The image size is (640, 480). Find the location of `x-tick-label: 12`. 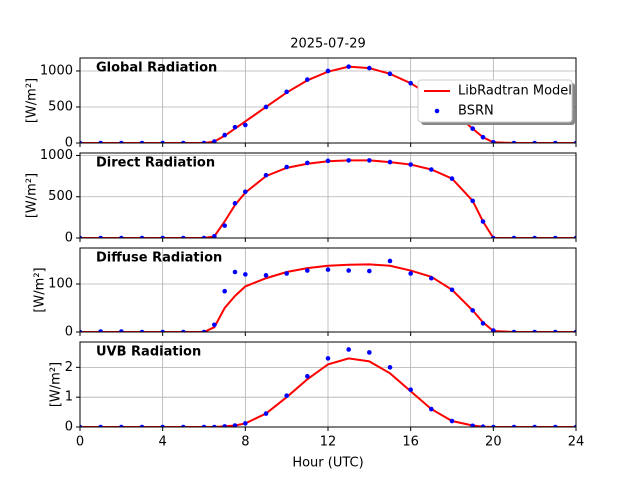

x-tick-label: 12 is located at coordinates (328, 442).